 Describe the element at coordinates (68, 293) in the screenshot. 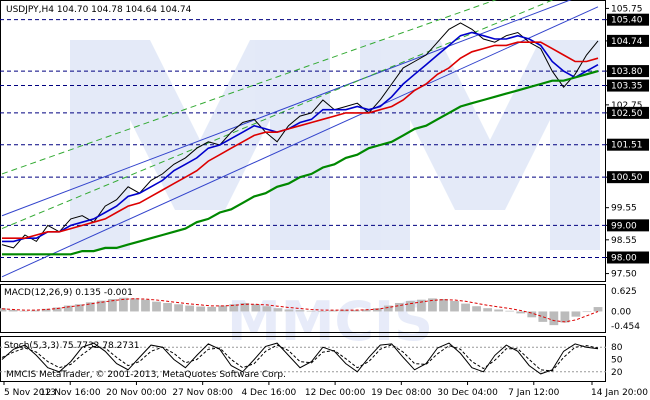

I see `macd-label: MACD(12,26,9) 0.135 -0.001` at that location.